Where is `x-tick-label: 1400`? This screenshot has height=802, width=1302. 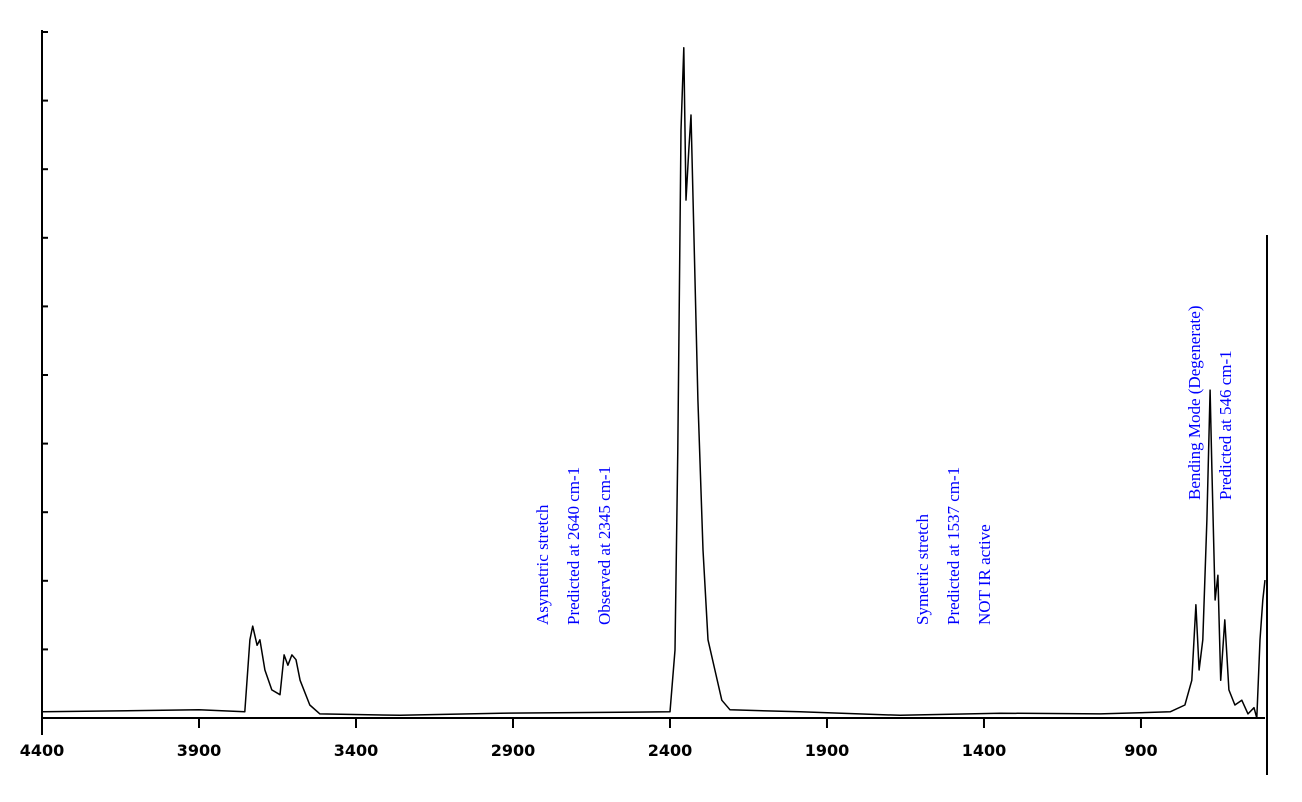
x-tick-label: 1400 is located at coordinates (984, 750).